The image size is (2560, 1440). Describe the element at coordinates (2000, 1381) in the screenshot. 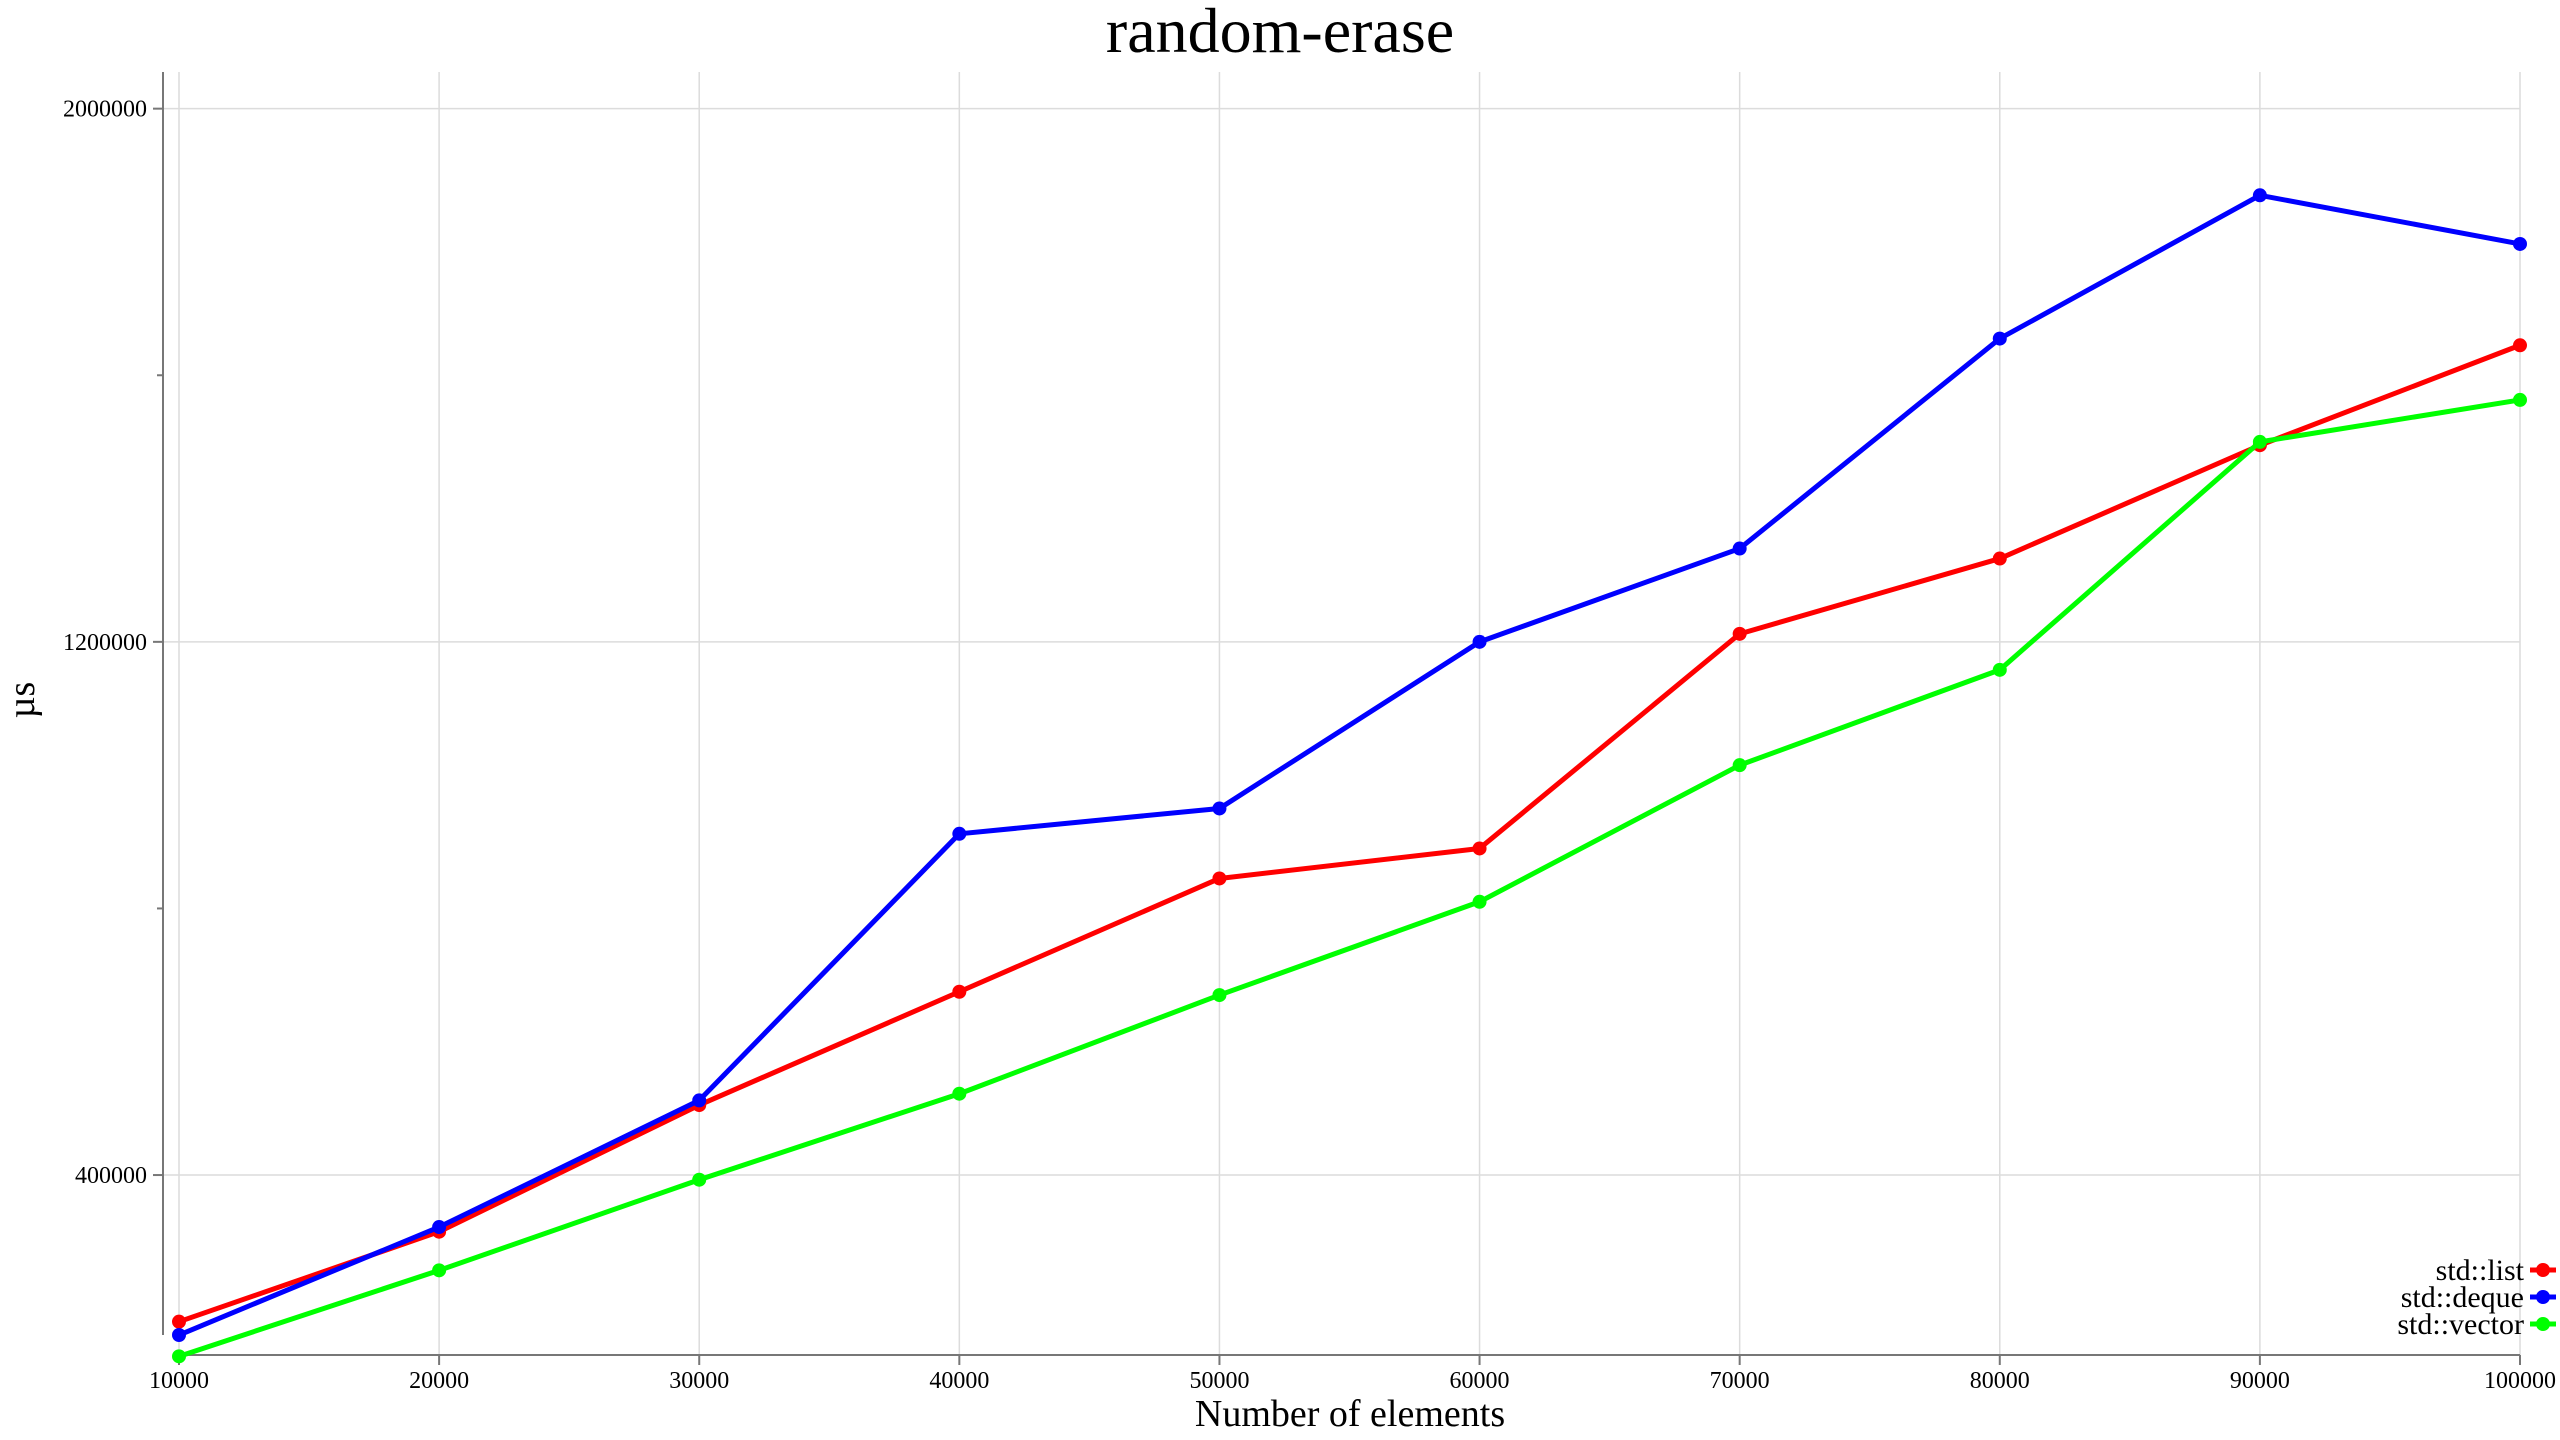

I see `x-tick-label: 80000` at that location.